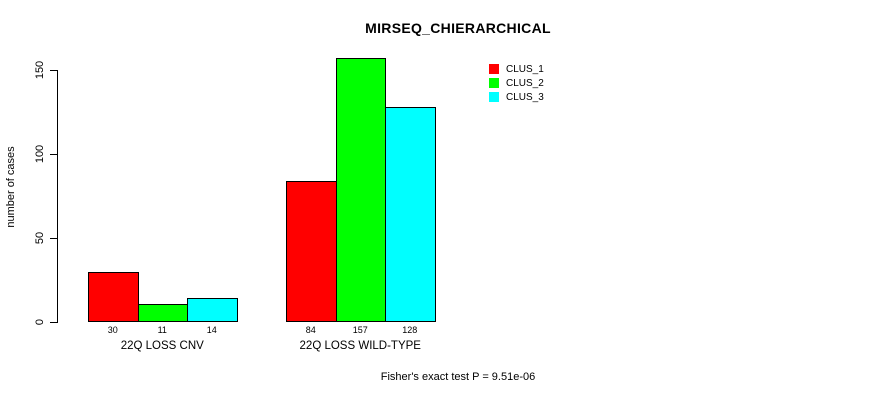  What do you see at coordinates (311, 251) in the screenshot?
I see `bar-clus_1-group2` at bounding box center [311, 251].